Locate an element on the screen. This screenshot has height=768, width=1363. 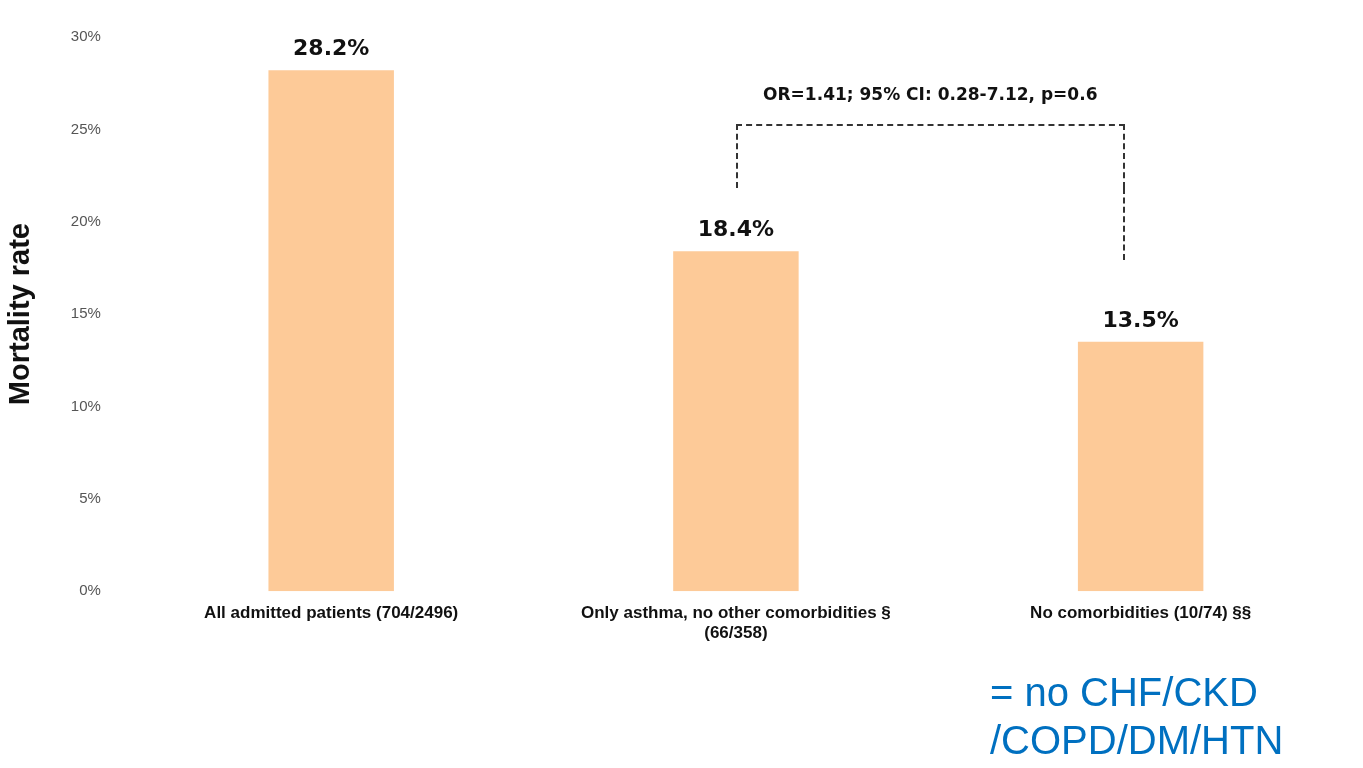
y-tick-label: 25% is located at coordinates (85, 128).